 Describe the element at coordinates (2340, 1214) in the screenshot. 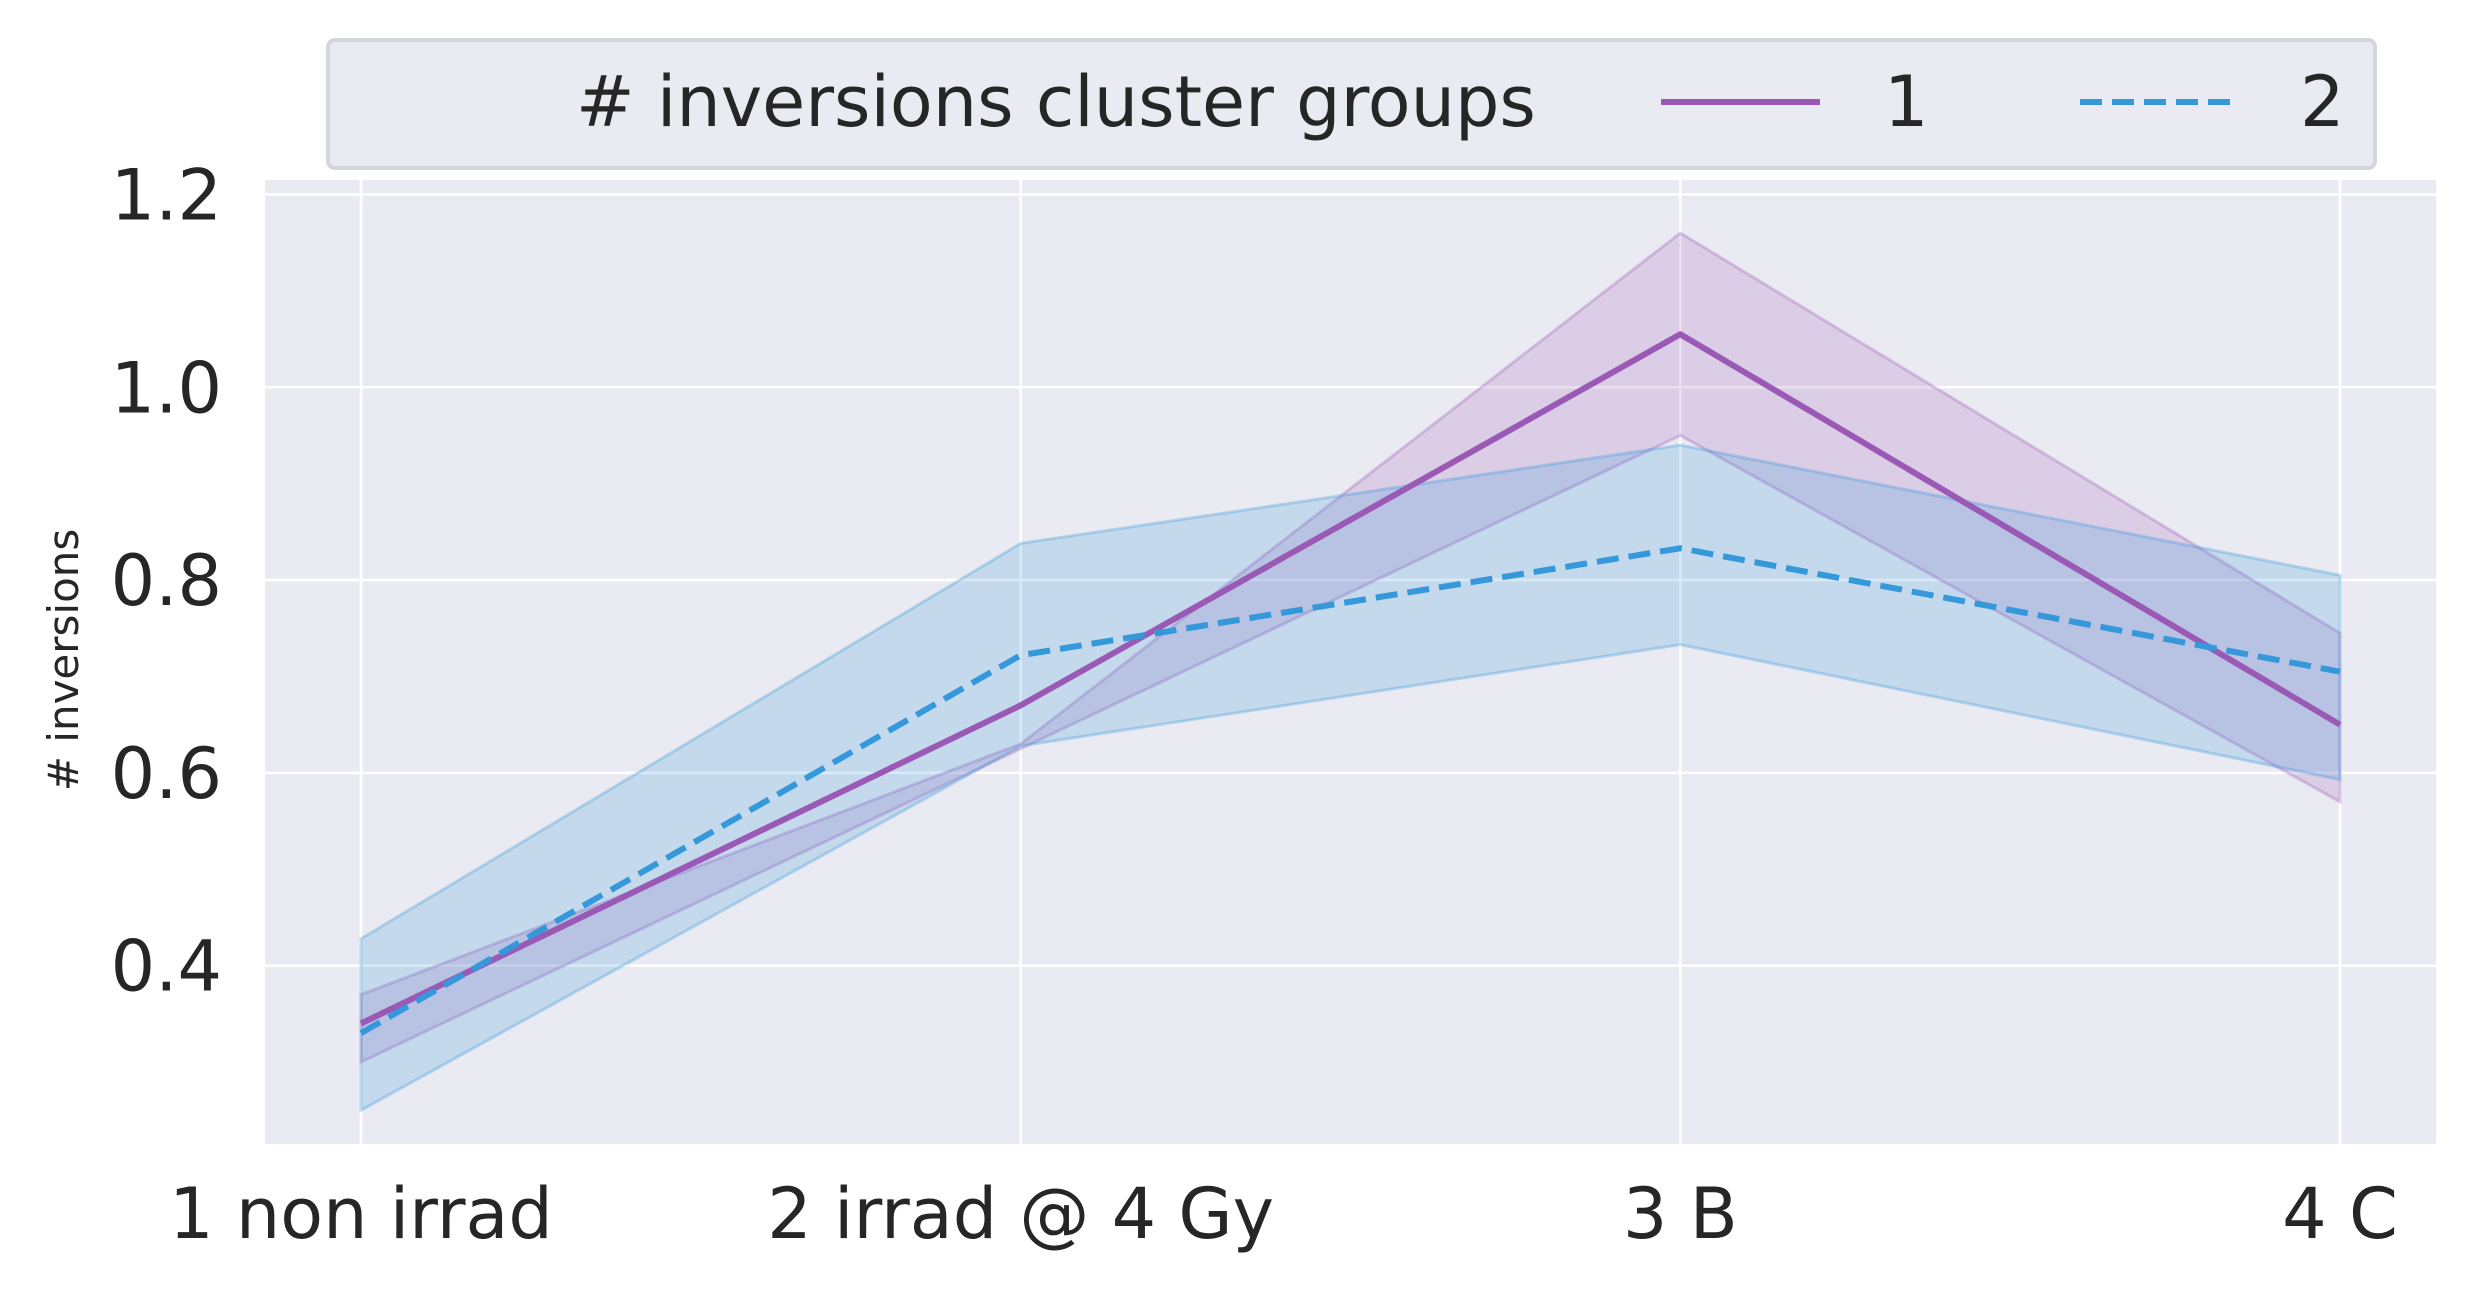

I see `x-tick-label-3: 4 C` at that location.